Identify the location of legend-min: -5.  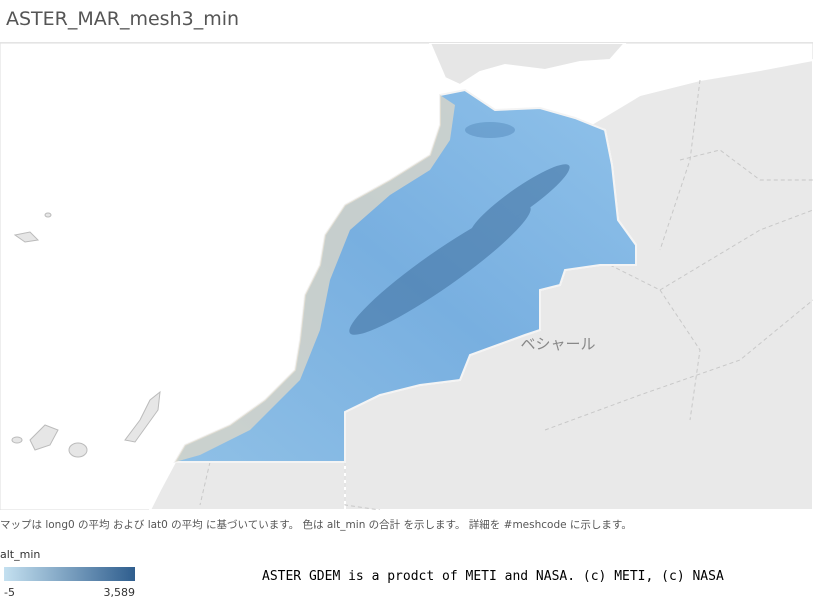
(9, 592).